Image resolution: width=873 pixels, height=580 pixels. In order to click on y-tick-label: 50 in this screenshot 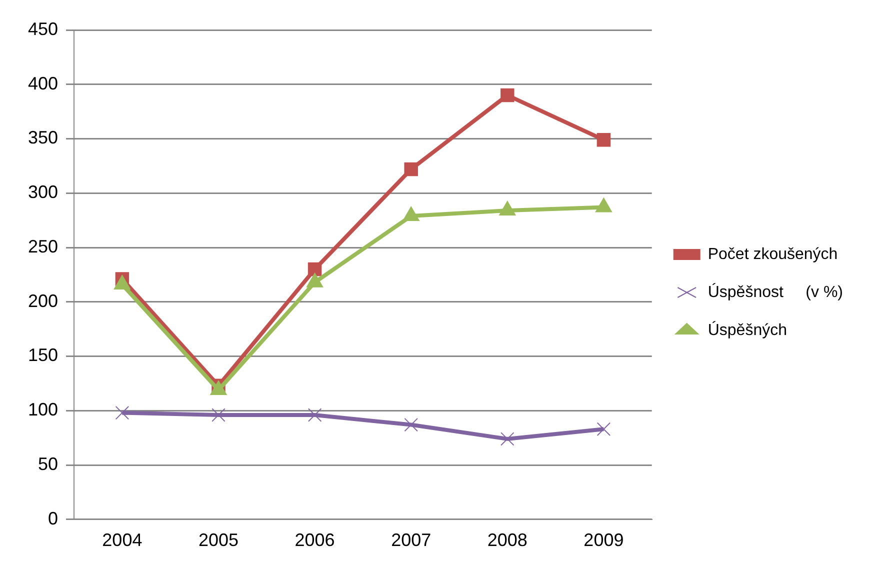, I will do `click(48, 464)`.